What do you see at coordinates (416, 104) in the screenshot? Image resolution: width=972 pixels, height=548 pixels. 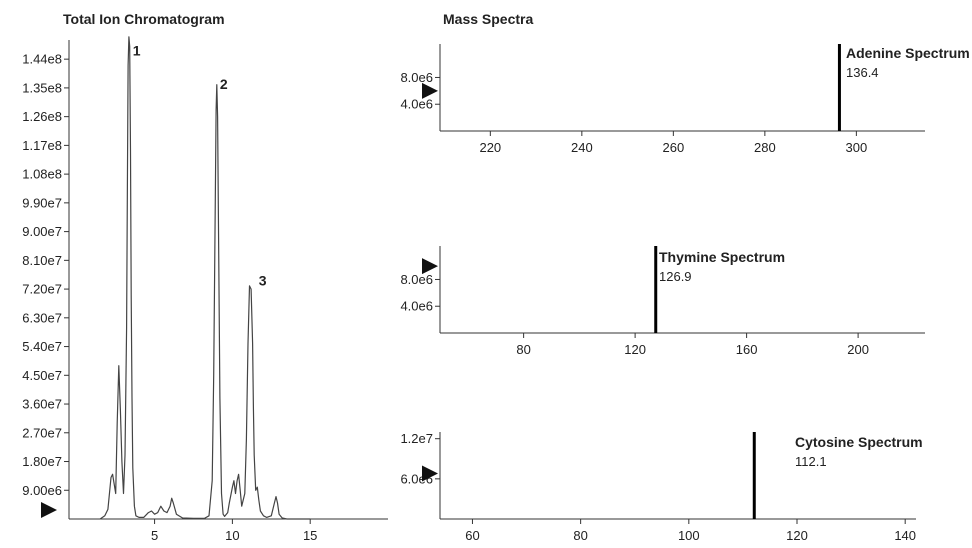 I see `adenine-y-tick-label: 4.0e6` at bounding box center [416, 104].